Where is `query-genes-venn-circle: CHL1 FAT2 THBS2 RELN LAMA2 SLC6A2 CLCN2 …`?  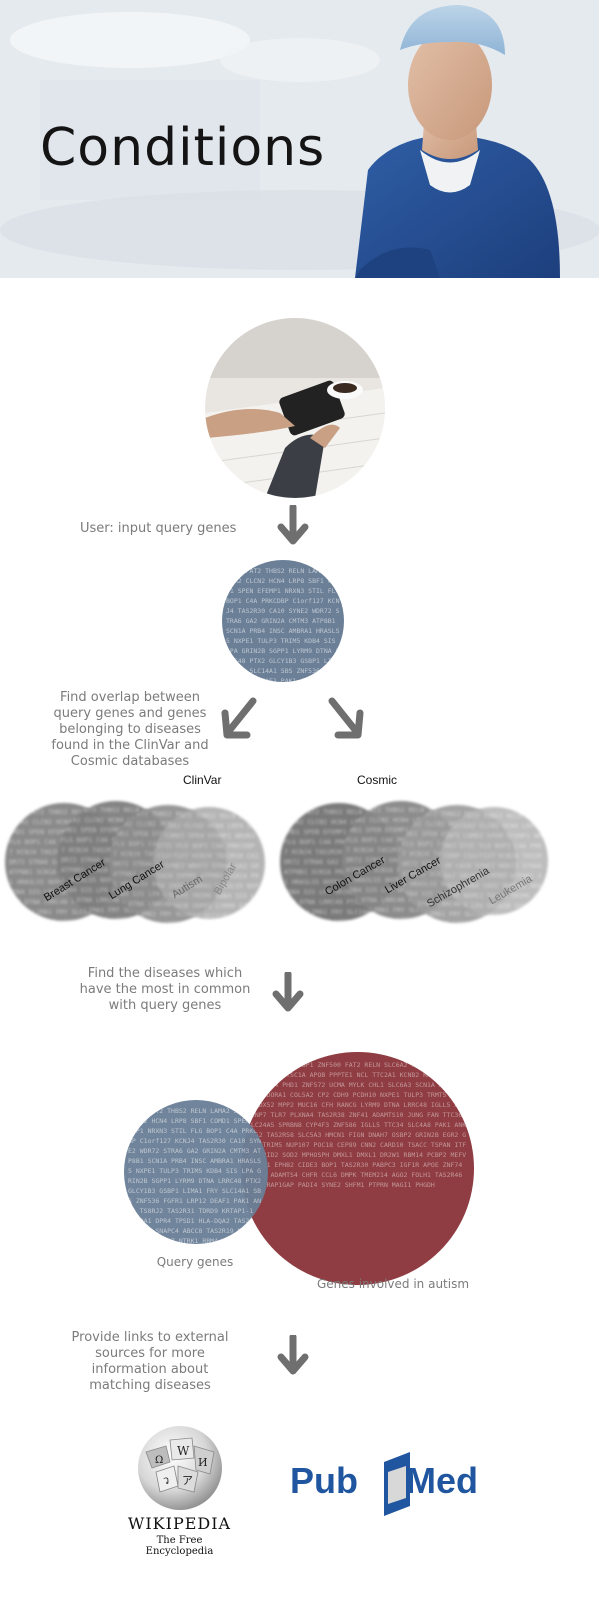 query-genes-venn-circle: CHL1 FAT2 THBS2 RELN LAMA2 SLC6A2 CLCN2 … is located at coordinates (196, 1172).